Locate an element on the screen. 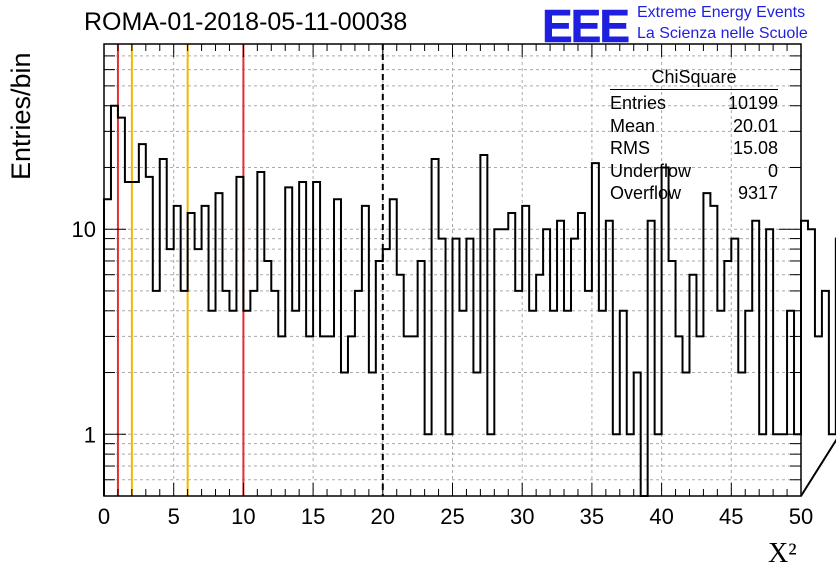  x-tick-label: 50 is located at coordinates (801, 516).